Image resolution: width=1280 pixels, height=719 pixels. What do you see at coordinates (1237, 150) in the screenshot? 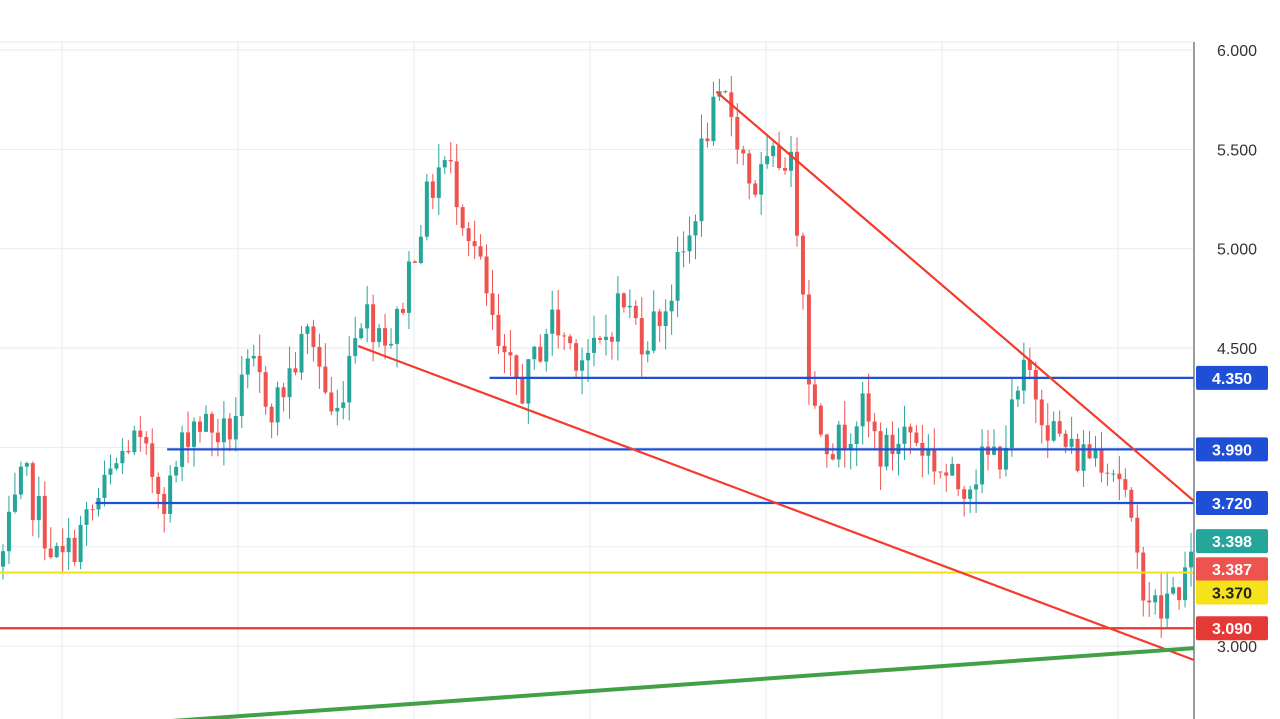
I see `y-tick-label: 5.500` at bounding box center [1237, 150].